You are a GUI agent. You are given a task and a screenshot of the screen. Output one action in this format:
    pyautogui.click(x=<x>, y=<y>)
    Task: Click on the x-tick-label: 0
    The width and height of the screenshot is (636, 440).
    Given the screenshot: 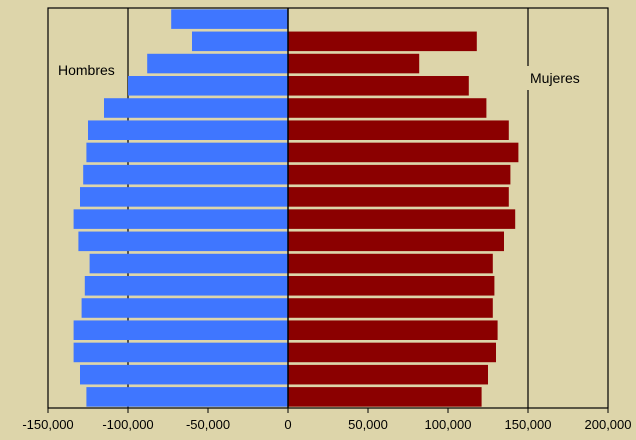 What is the action you would take?
    pyautogui.click(x=287, y=424)
    